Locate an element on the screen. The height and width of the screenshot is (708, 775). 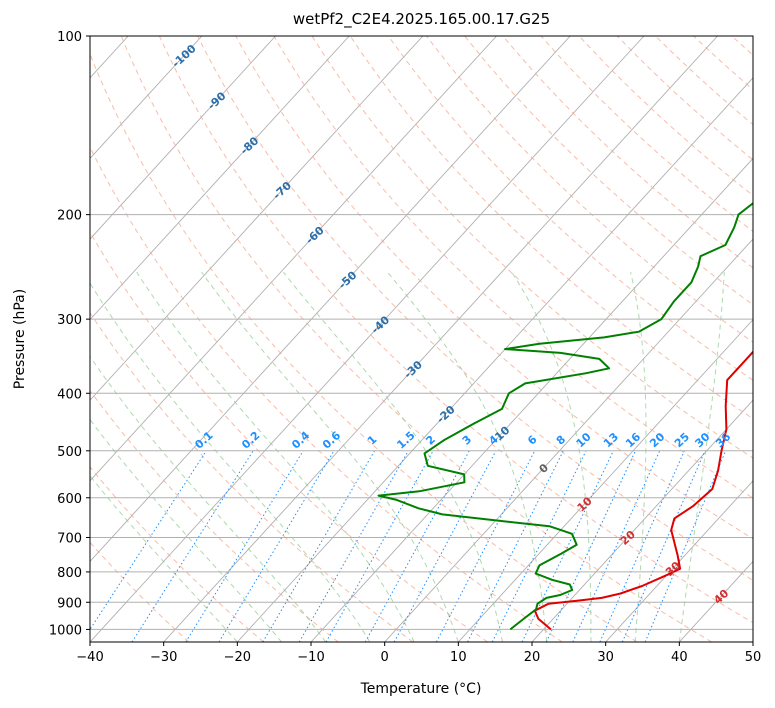
y-tick-label: 200 is located at coordinates (69, 216).